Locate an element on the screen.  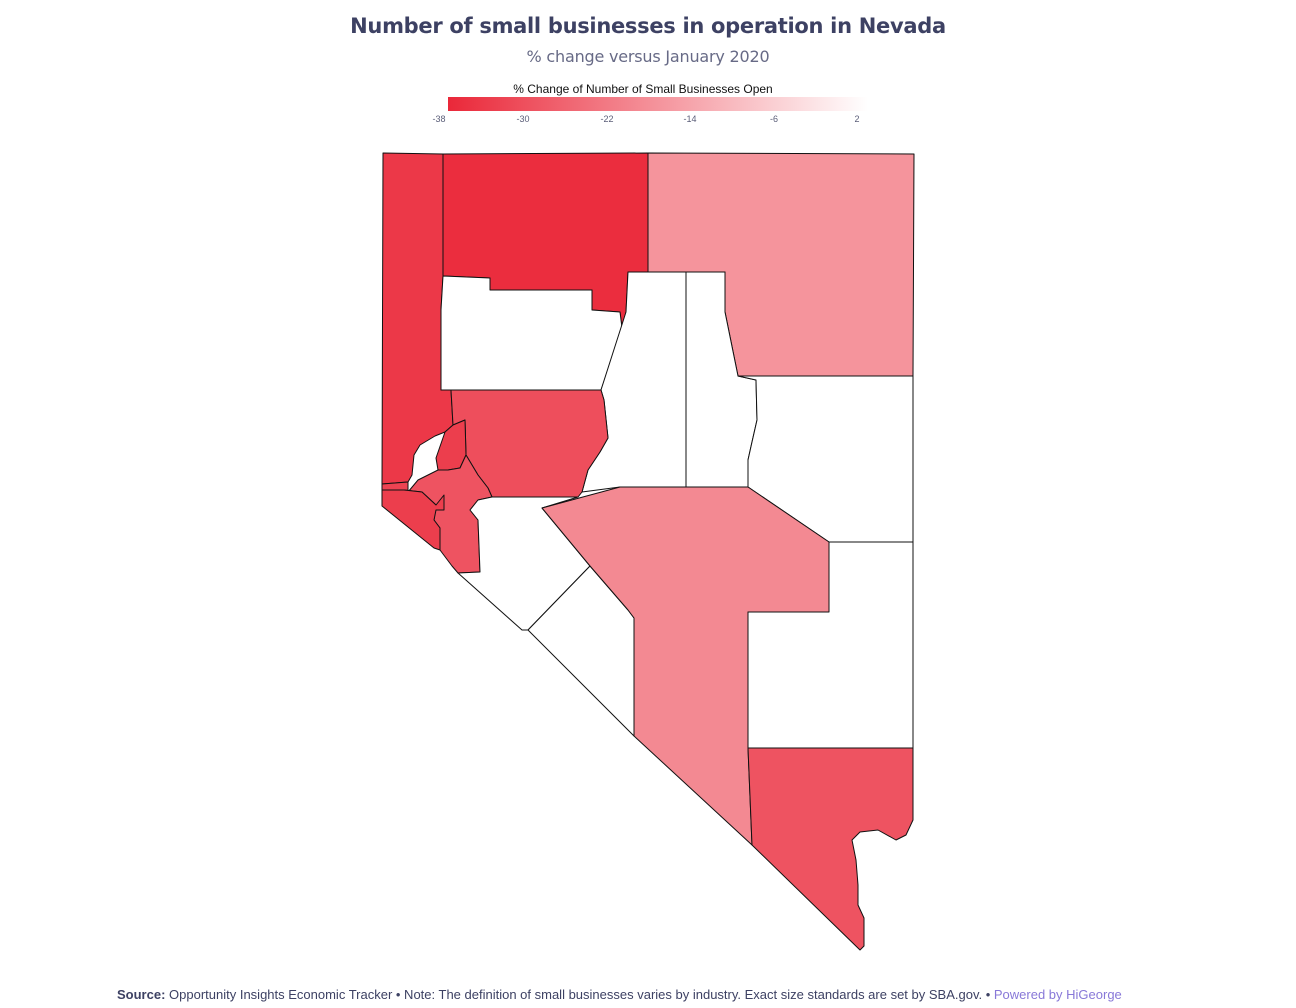
legend-tick-labels: -38 -30 -22 -14 -6 2 is located at coordinates (648, 120).